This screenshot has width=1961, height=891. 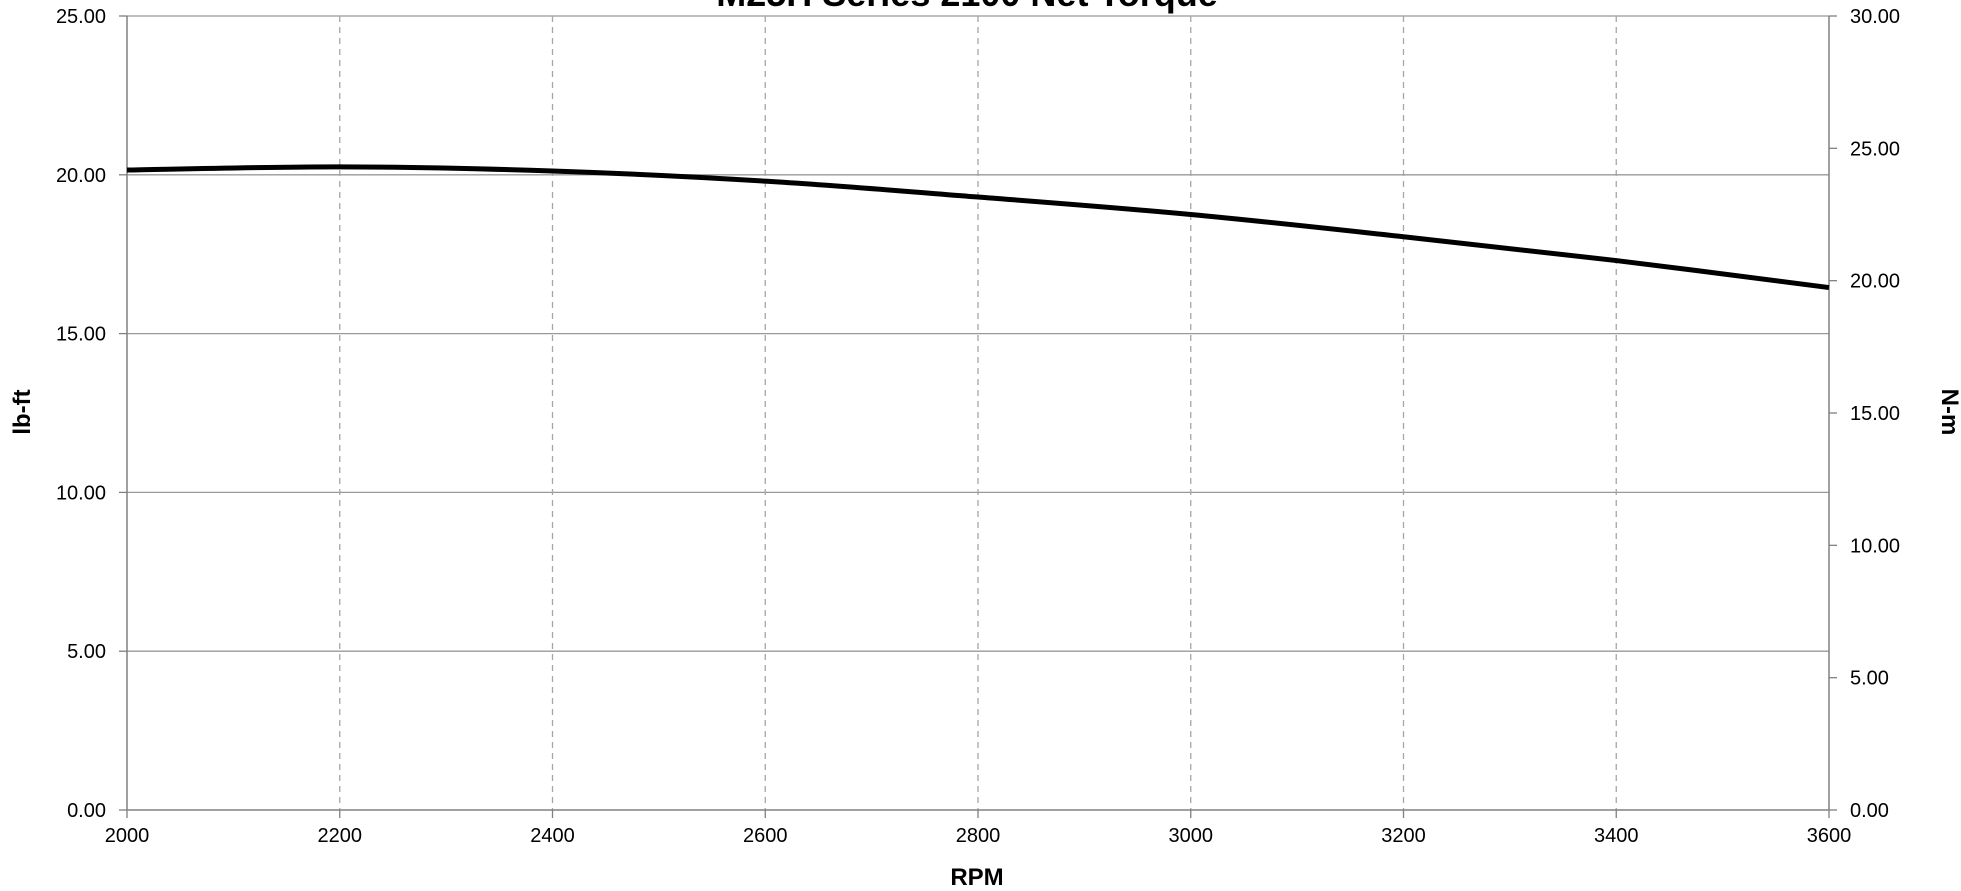 I want to click on y-tick-label-right: 15.00, so click(x=1875, y=414).